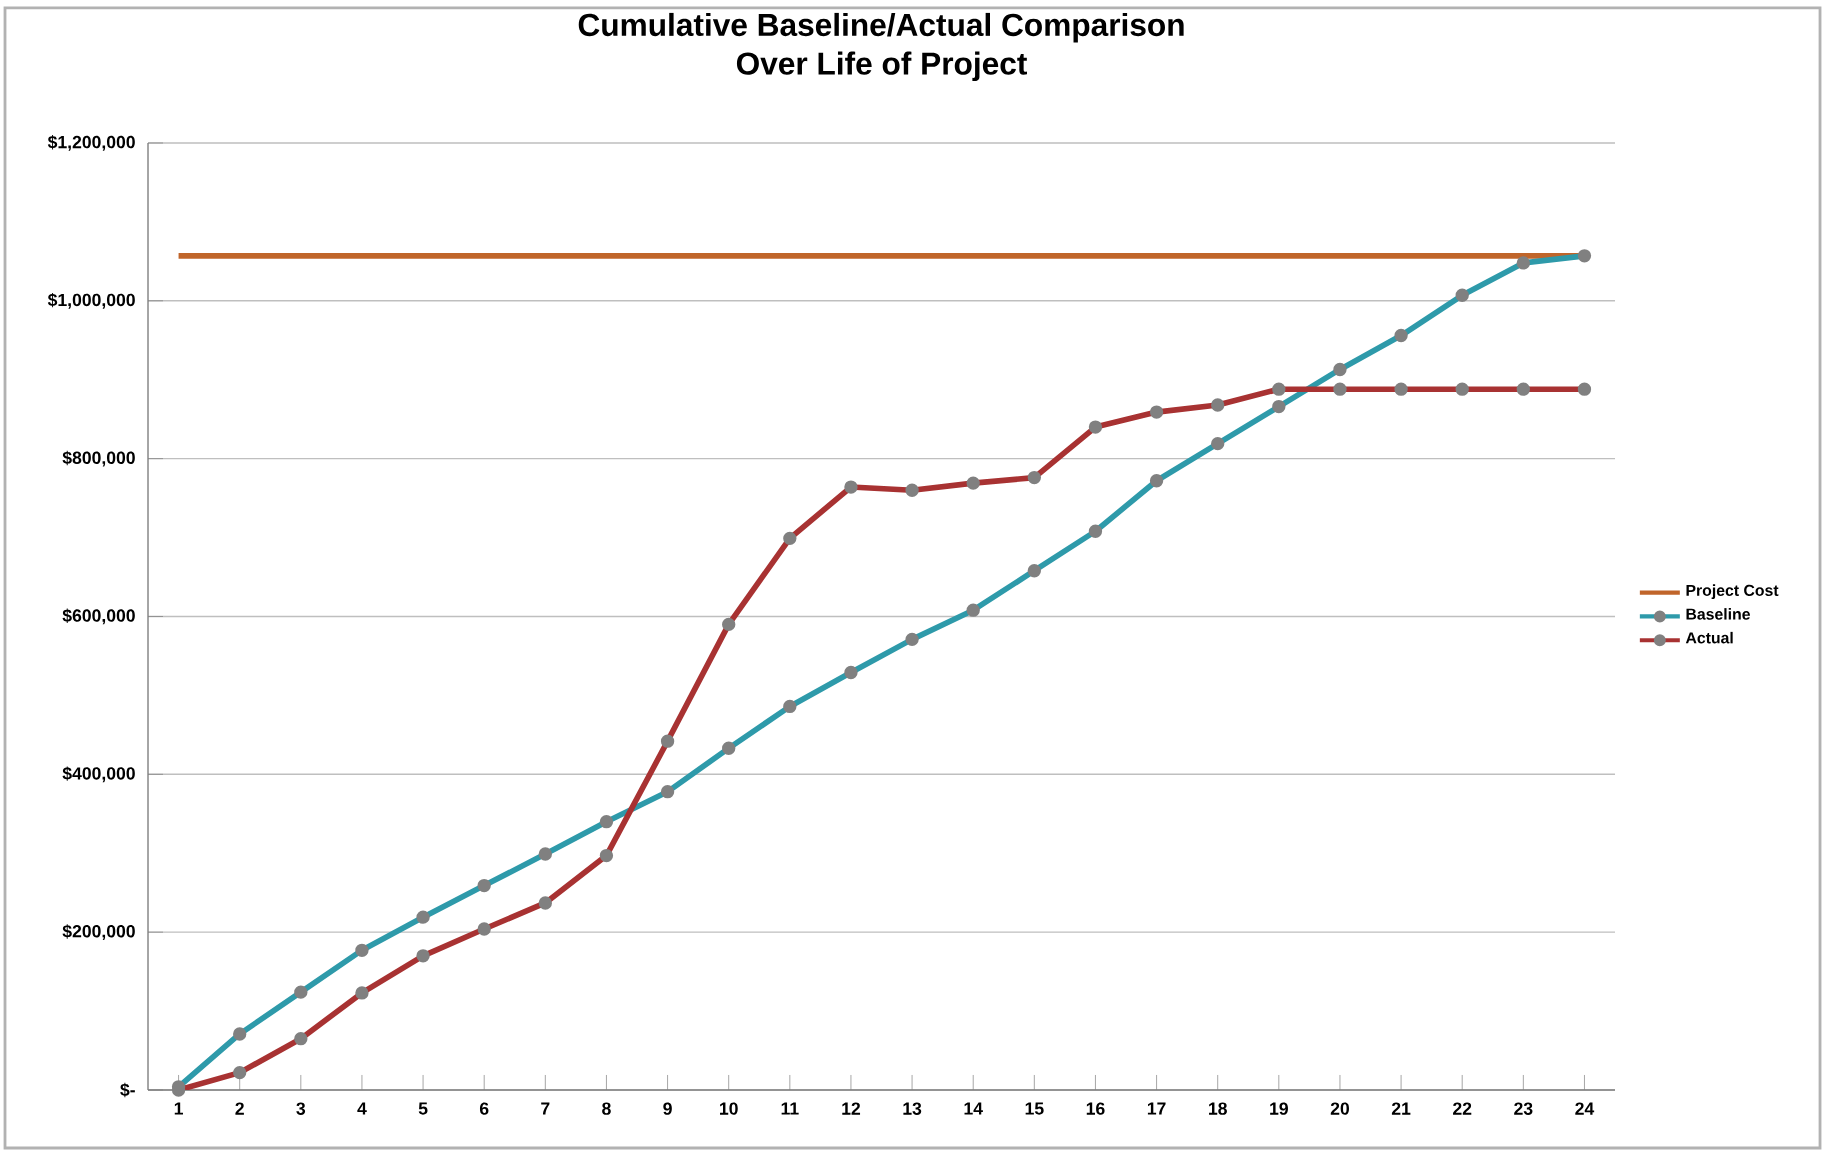  Describe the element at coordinates (1339, 1108) in the screenshot. I see `x-tick-label: 20` at that location.